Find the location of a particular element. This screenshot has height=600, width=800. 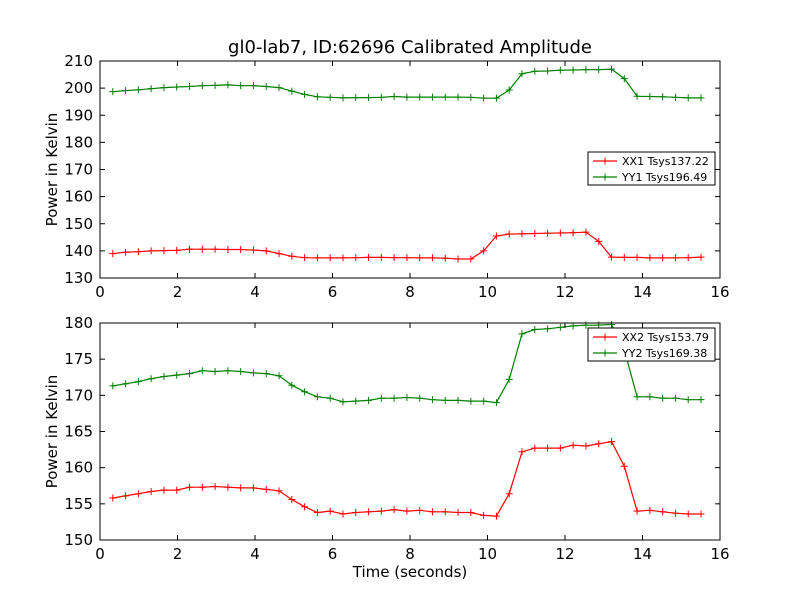

y-tick-label: 130 is located at coordinates (78, 278).